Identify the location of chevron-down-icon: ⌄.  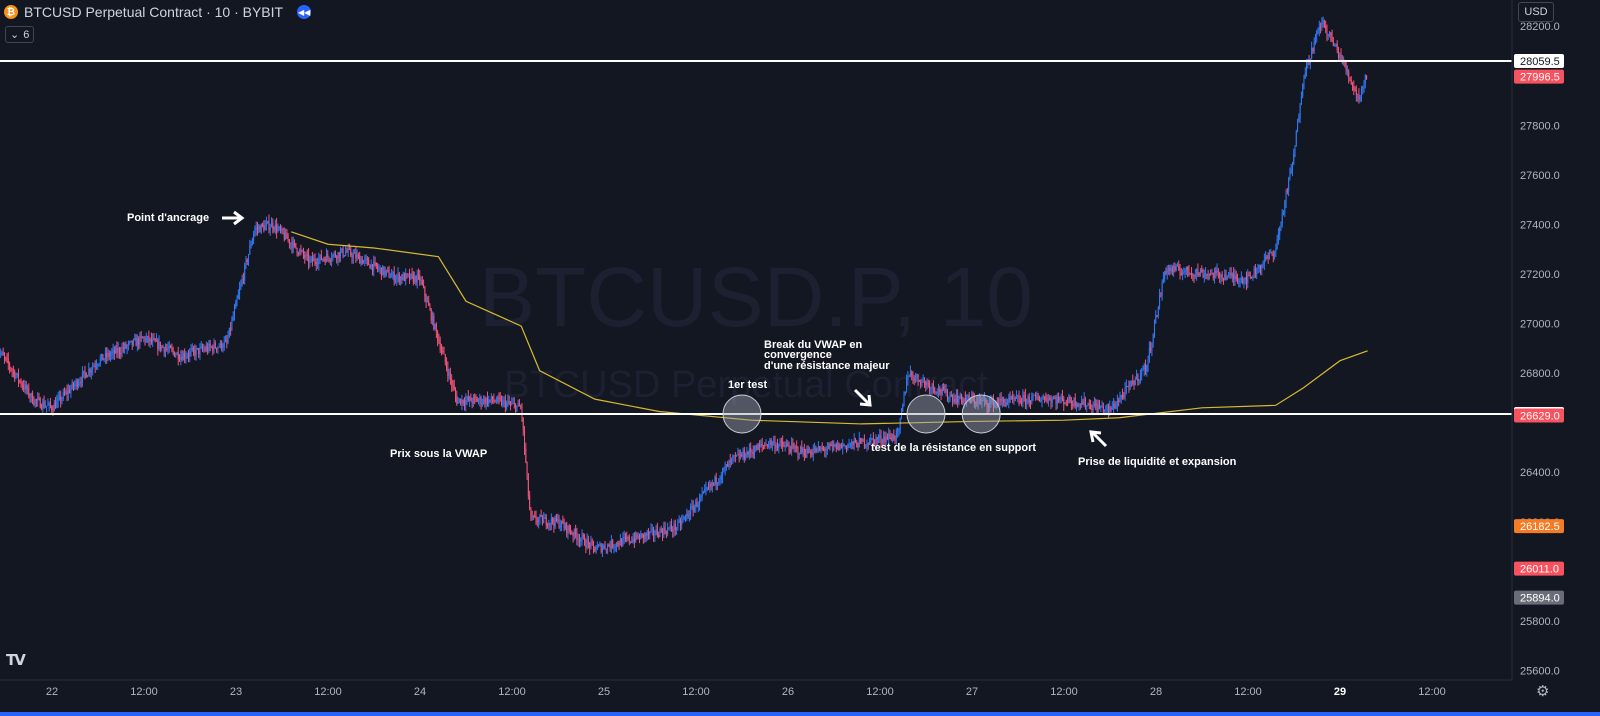
(15, 35).